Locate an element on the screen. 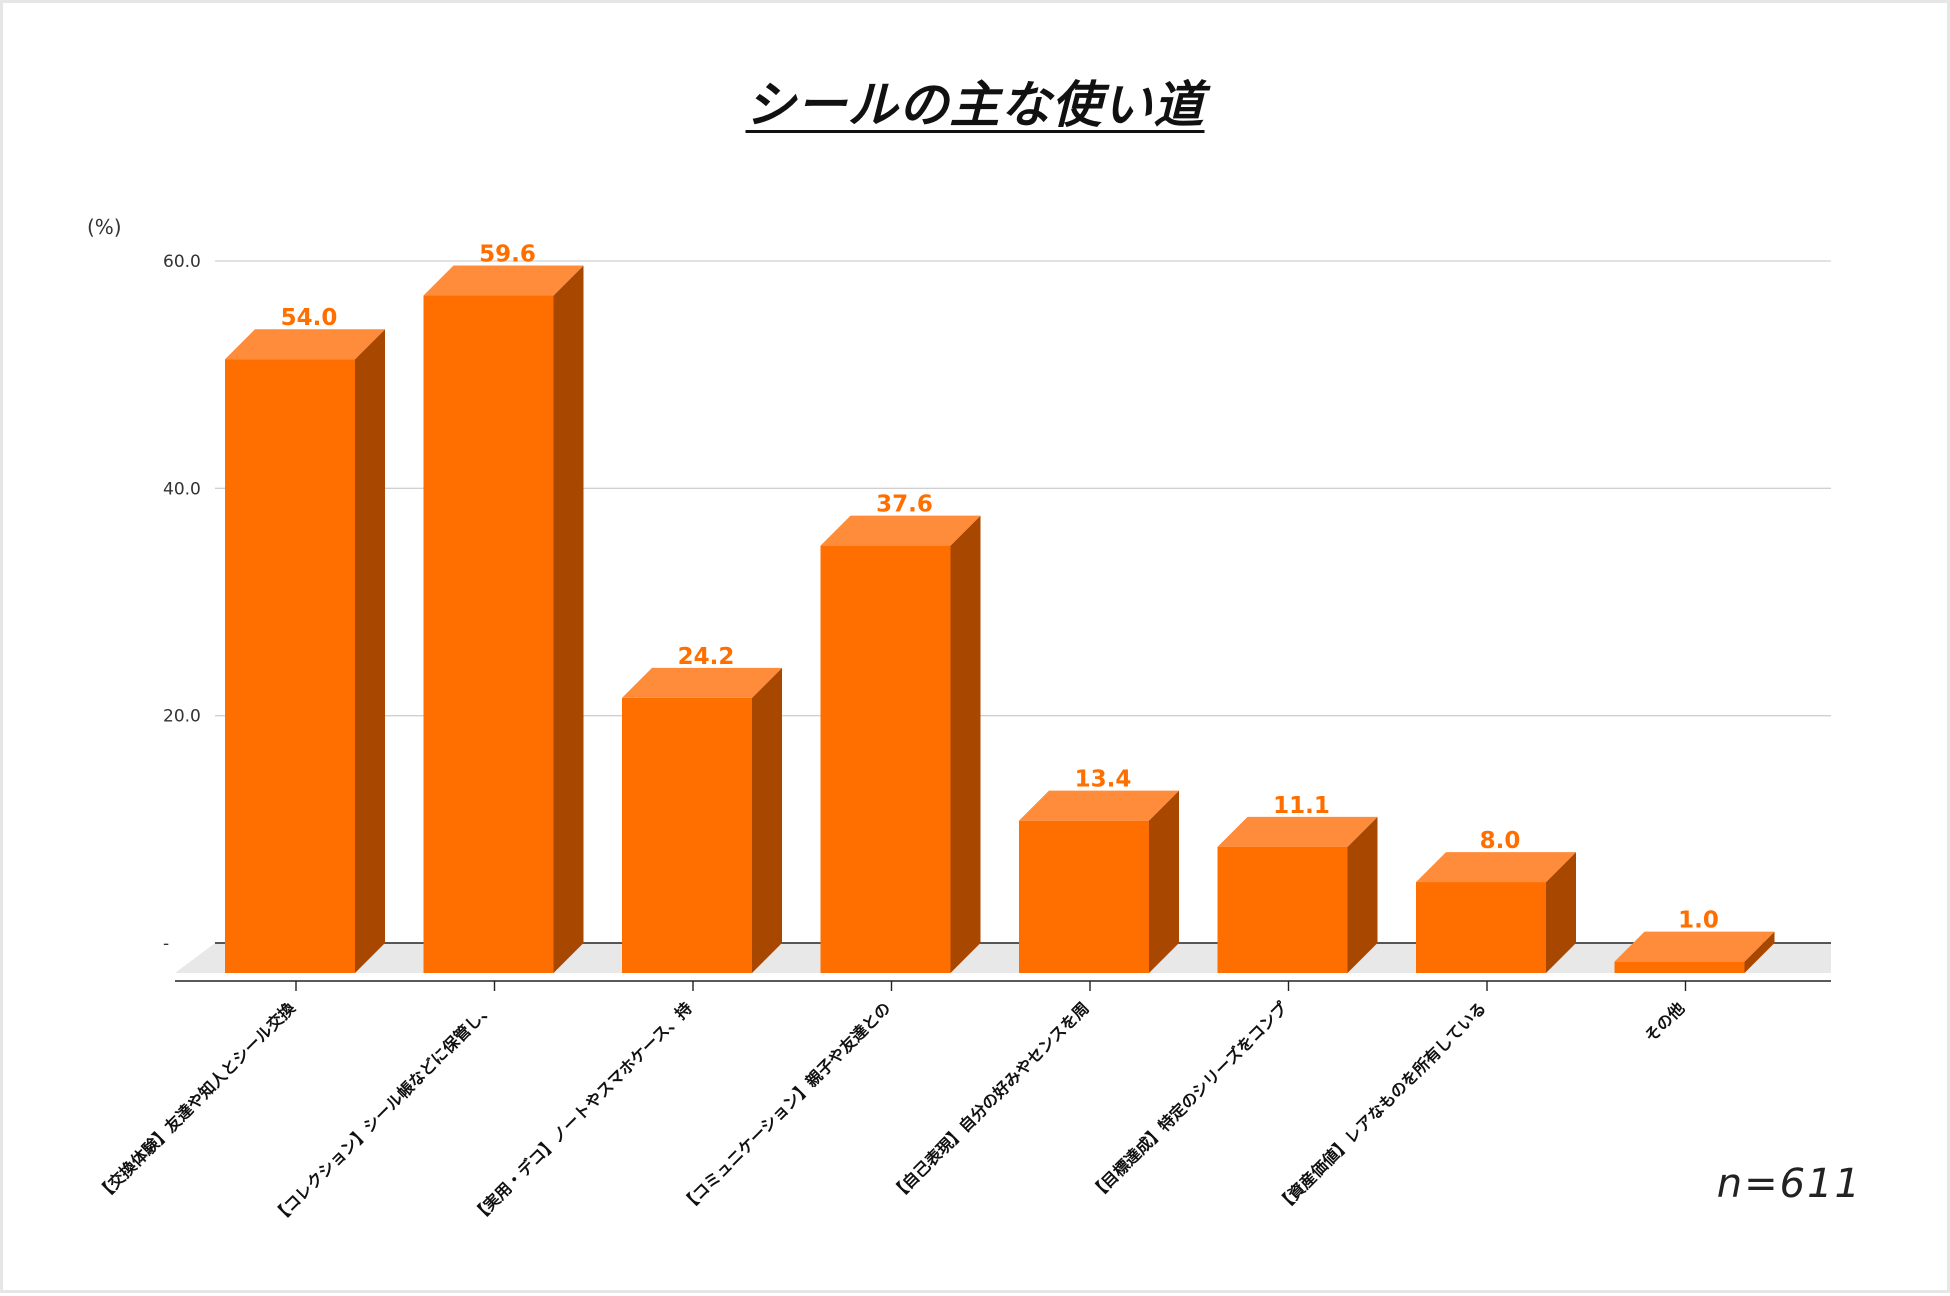  y-tick-label: 40.0 is located at coordinates (182, 489).